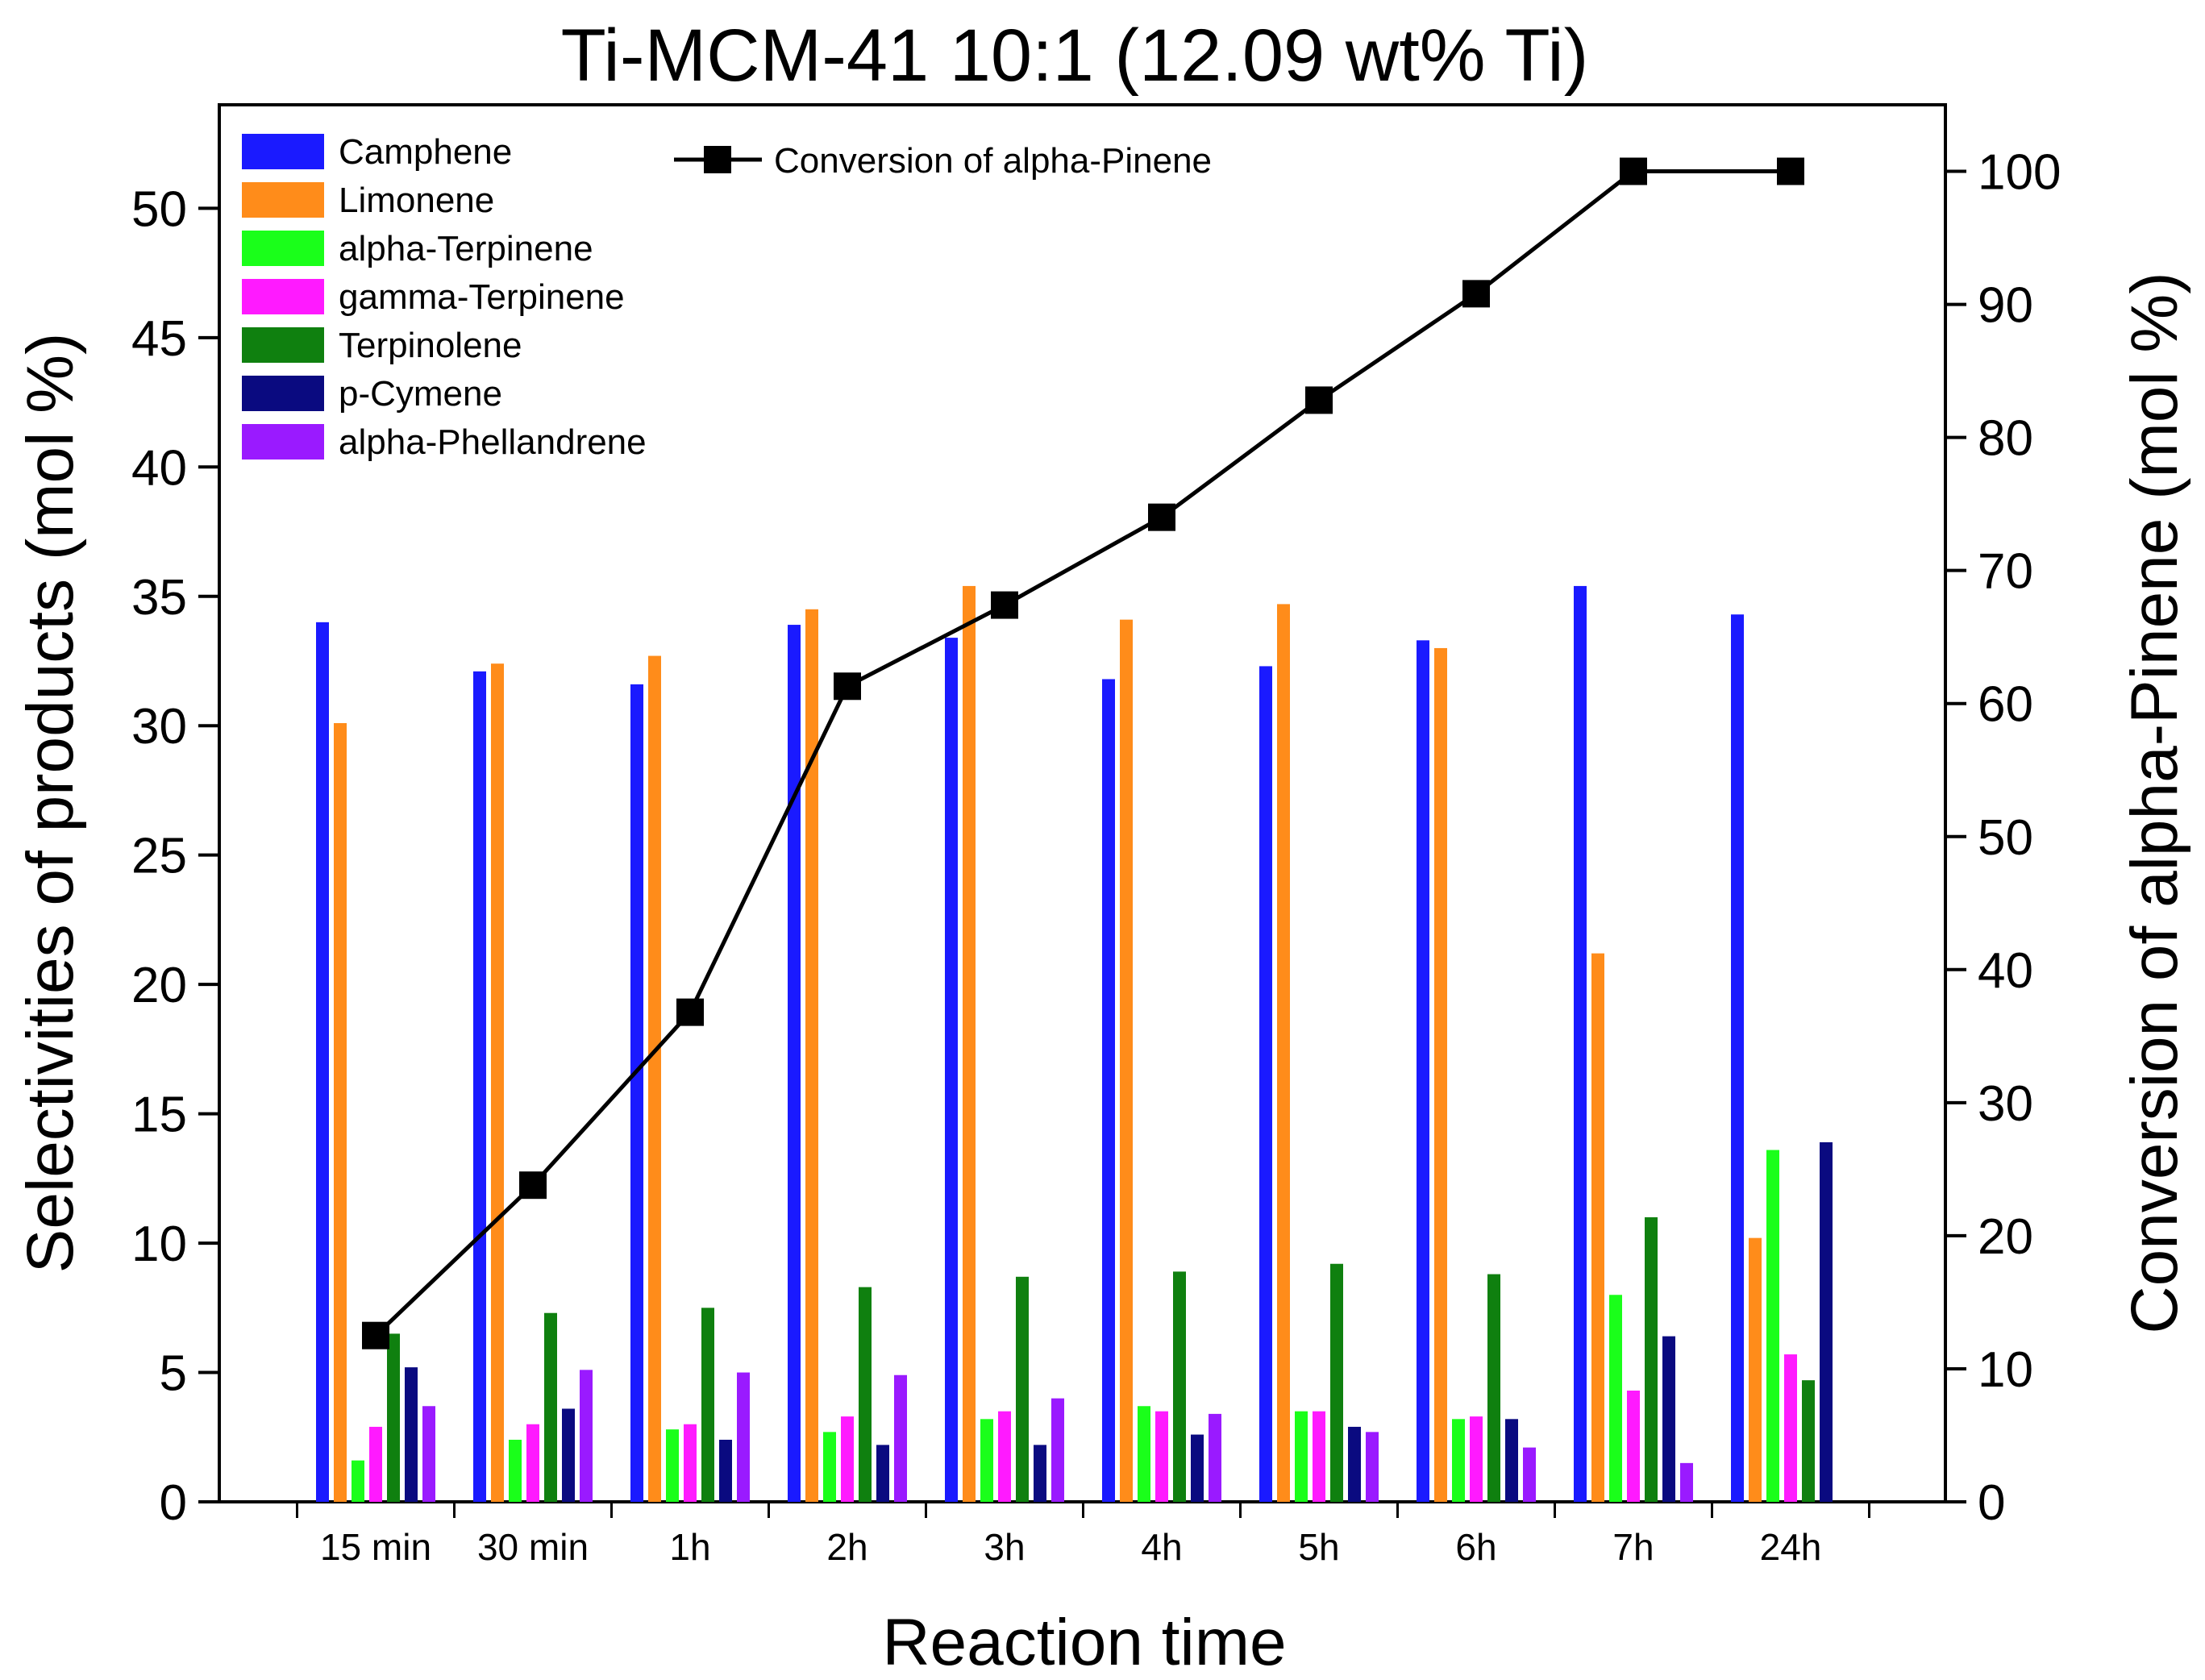 This screenshot has width=2205, height=1680. I want to click on y2-tick-label: 60, so click(2005, 705).